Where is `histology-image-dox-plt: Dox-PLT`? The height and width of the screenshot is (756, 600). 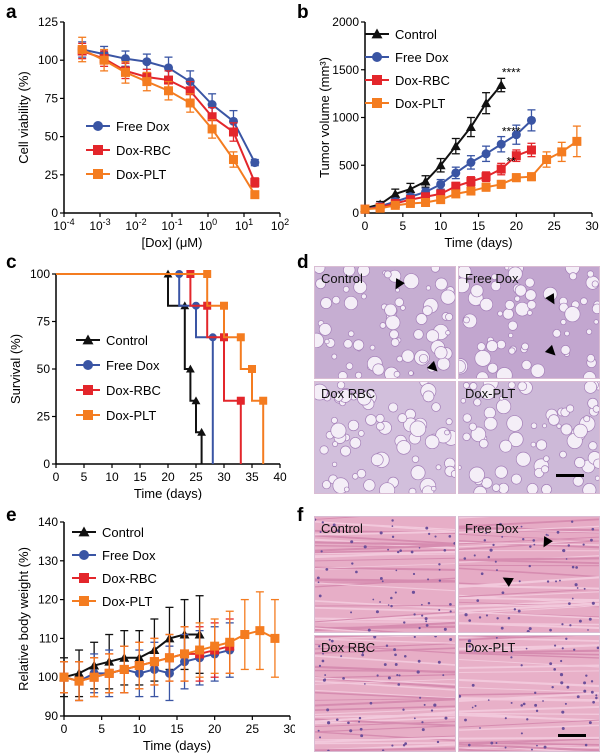 histology-image-dox-plt: Dox-PLT is located at coordinates (529, 437).